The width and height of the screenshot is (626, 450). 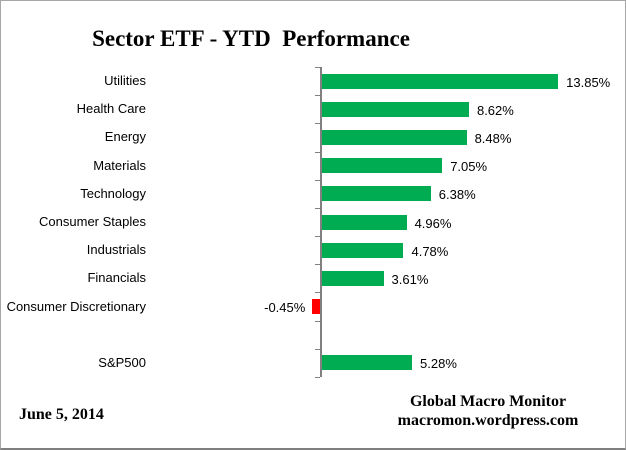 What do you see at coordinates (92, 221) in the screenshot?
I see `category-label: Consumer Staples` at bounding box center [92, 221].